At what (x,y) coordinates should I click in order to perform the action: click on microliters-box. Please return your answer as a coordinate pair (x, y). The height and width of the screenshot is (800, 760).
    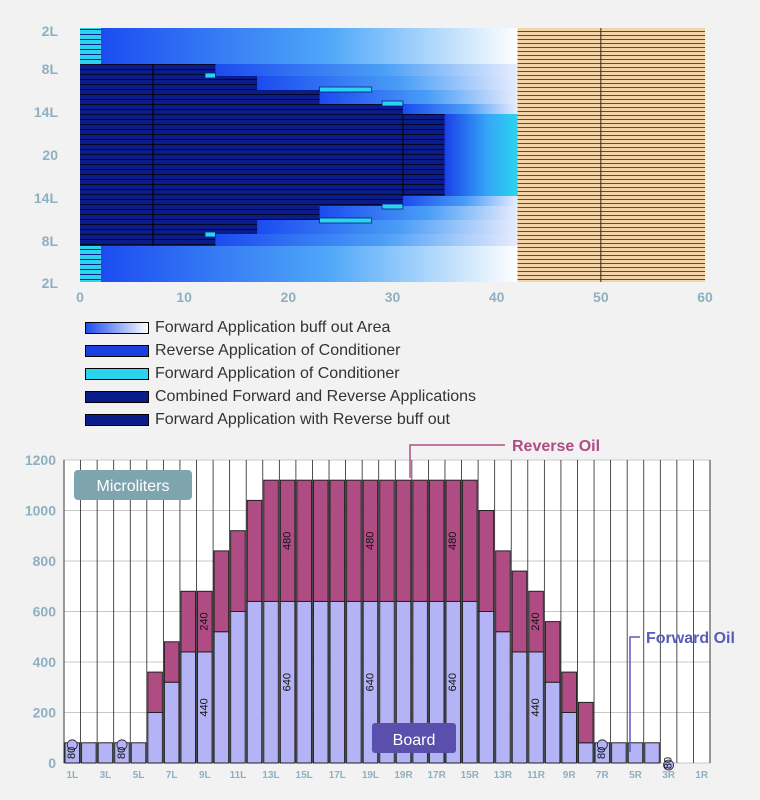
    Looking at the image, I should click on (133, 485).